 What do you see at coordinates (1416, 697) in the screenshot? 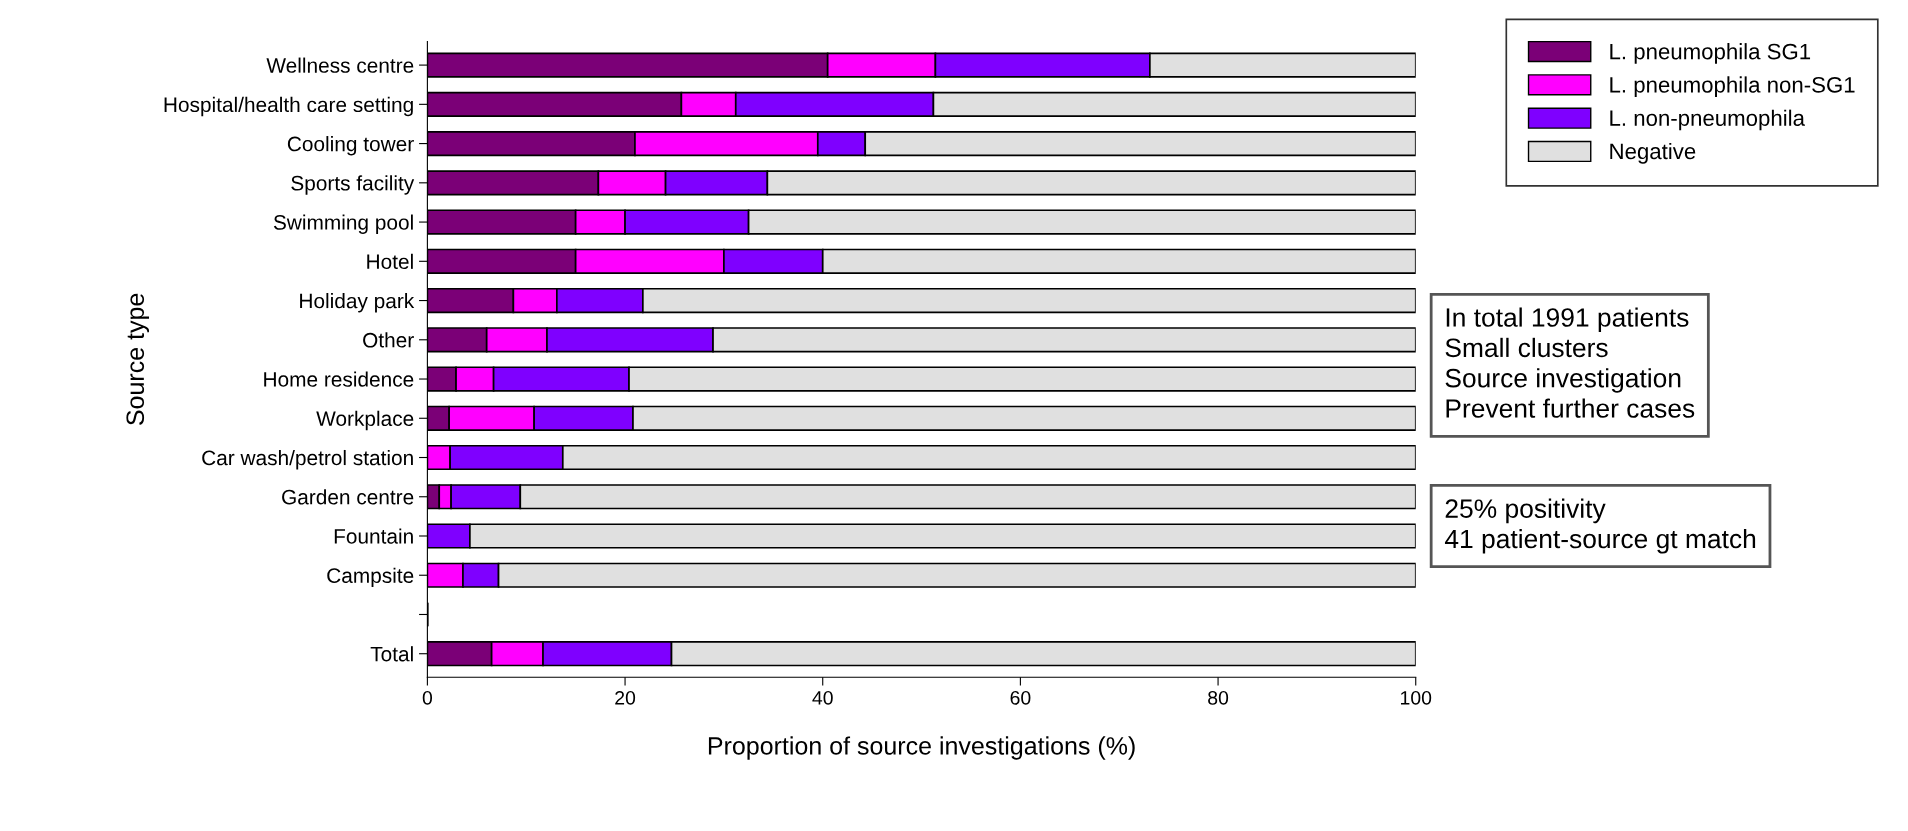
I see `x-tick-label: 100` at bounding box center [1416, 697].